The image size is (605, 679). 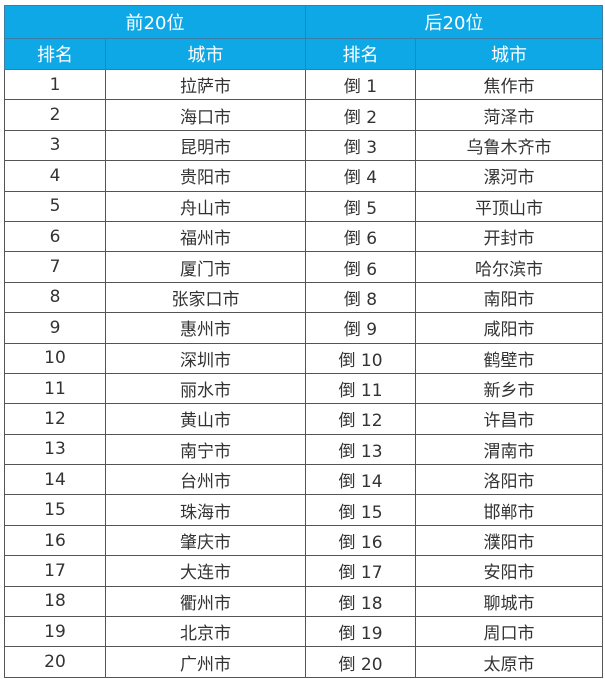 I want to click on reverse-city-cell: 菏泽市, so click(x=509, y=115).